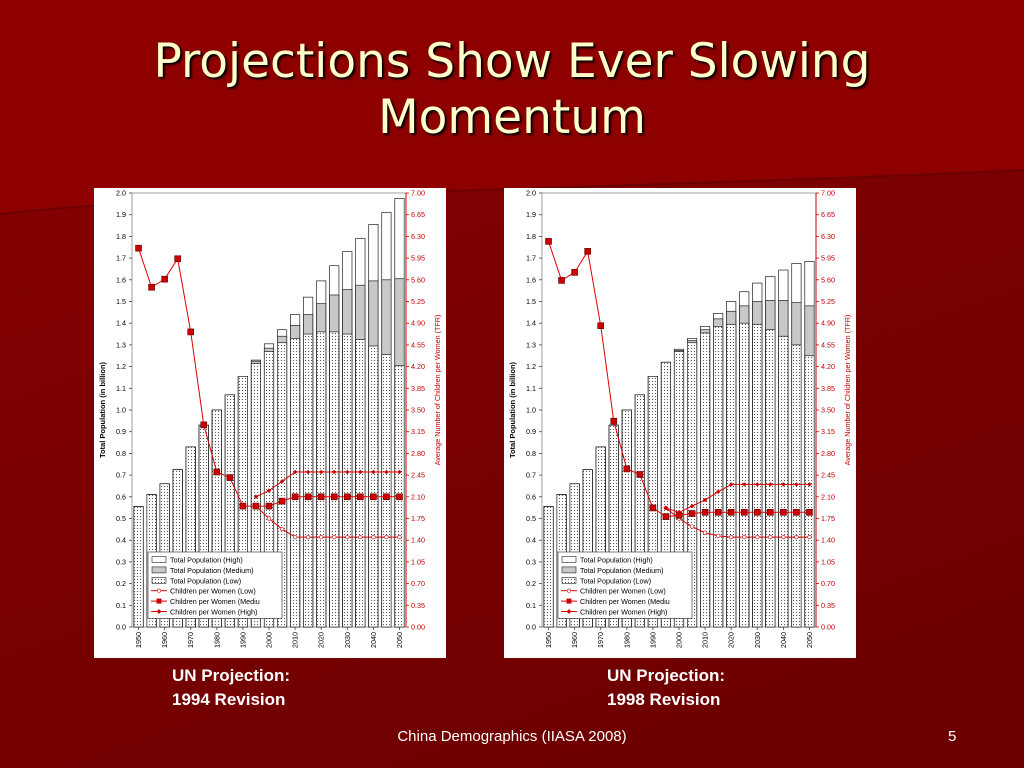 The height and width of the screenshot is (768, 1024). What do you see at coordinates (121, 236) in the screenshot?
I see `y-tick-label: 1.8` at bounding box center [121, 236].